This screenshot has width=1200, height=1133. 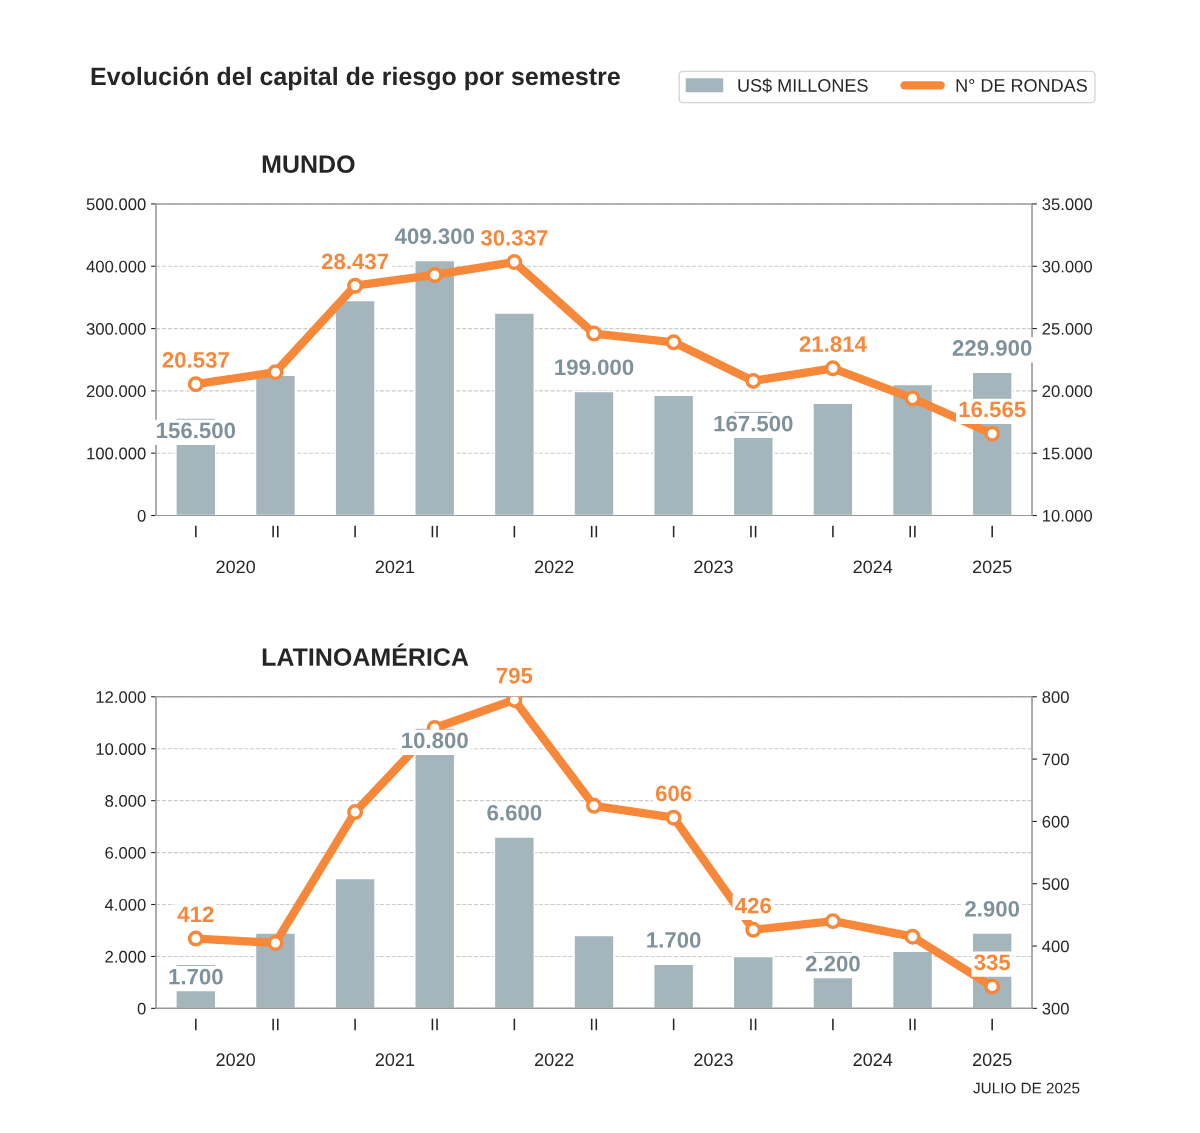 What do you see at coordinates (673, 793) in the screenshot?
I see `data-label: 606` at bounding box center [673, 793].